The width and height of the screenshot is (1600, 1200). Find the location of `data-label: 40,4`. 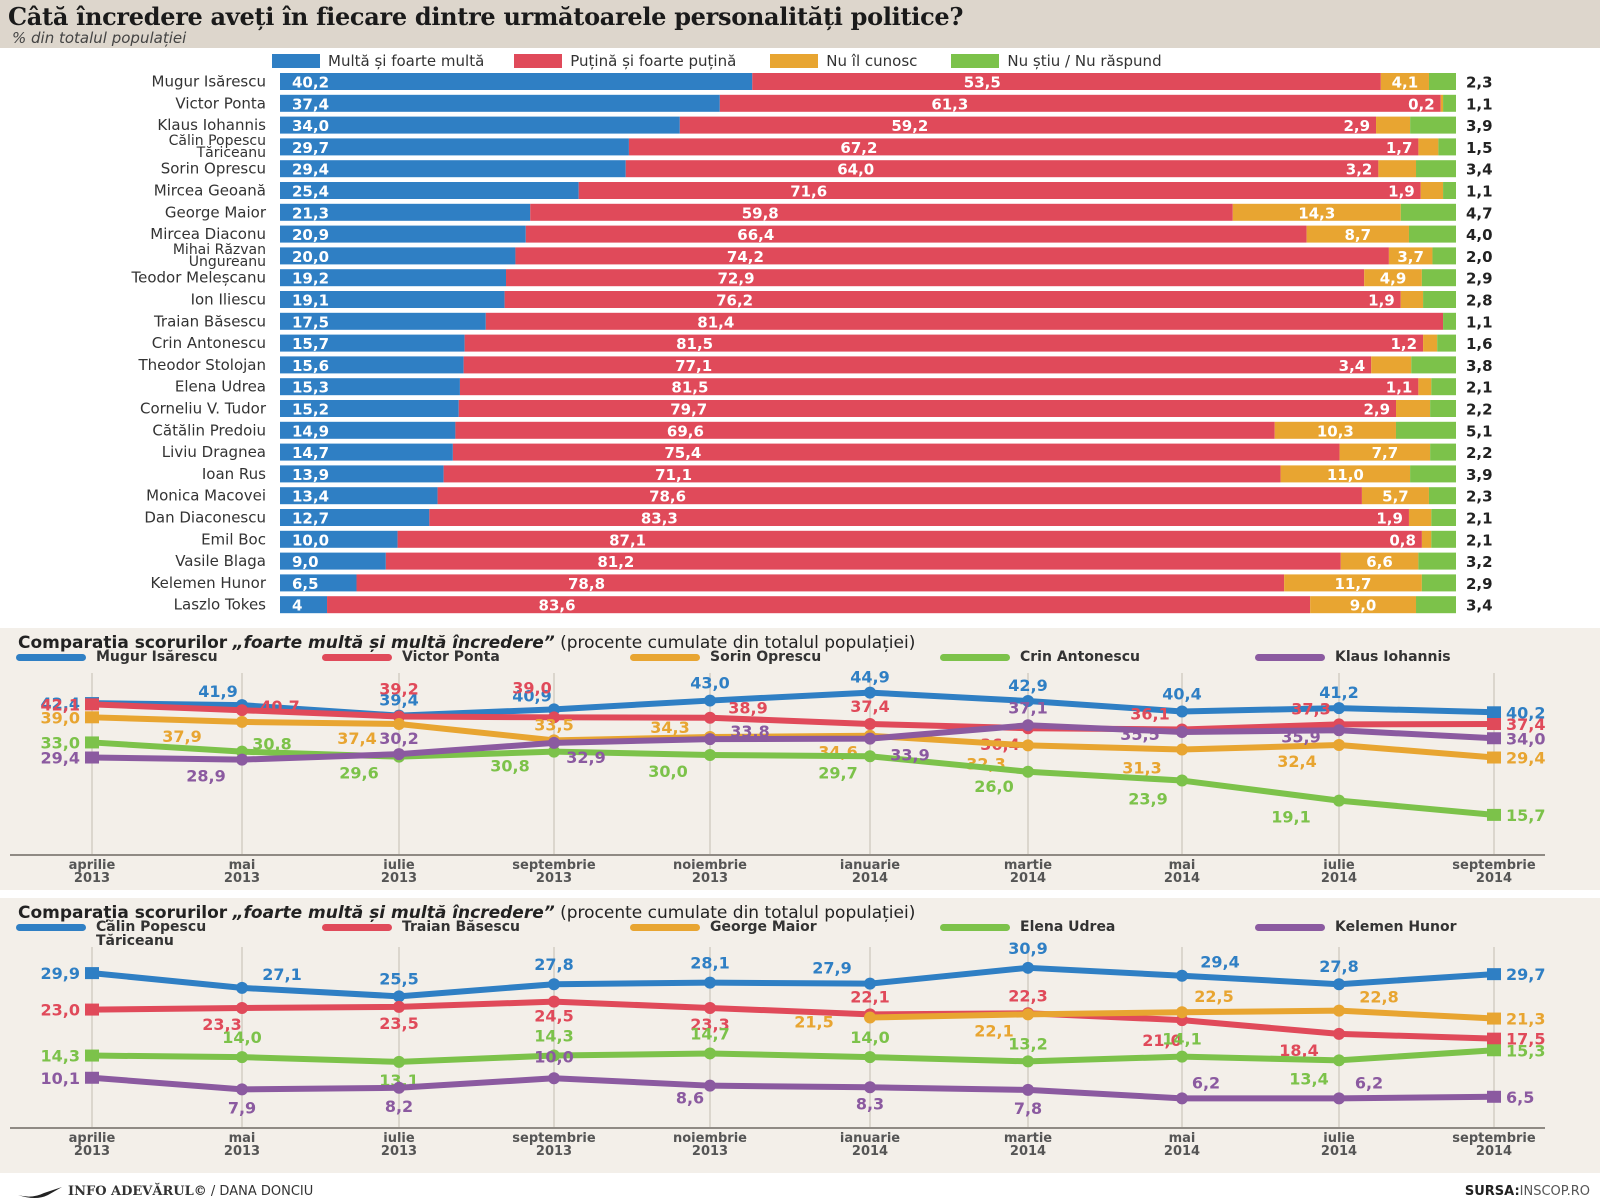

data-label: 40,4 is located at coordinates (1181, 693).